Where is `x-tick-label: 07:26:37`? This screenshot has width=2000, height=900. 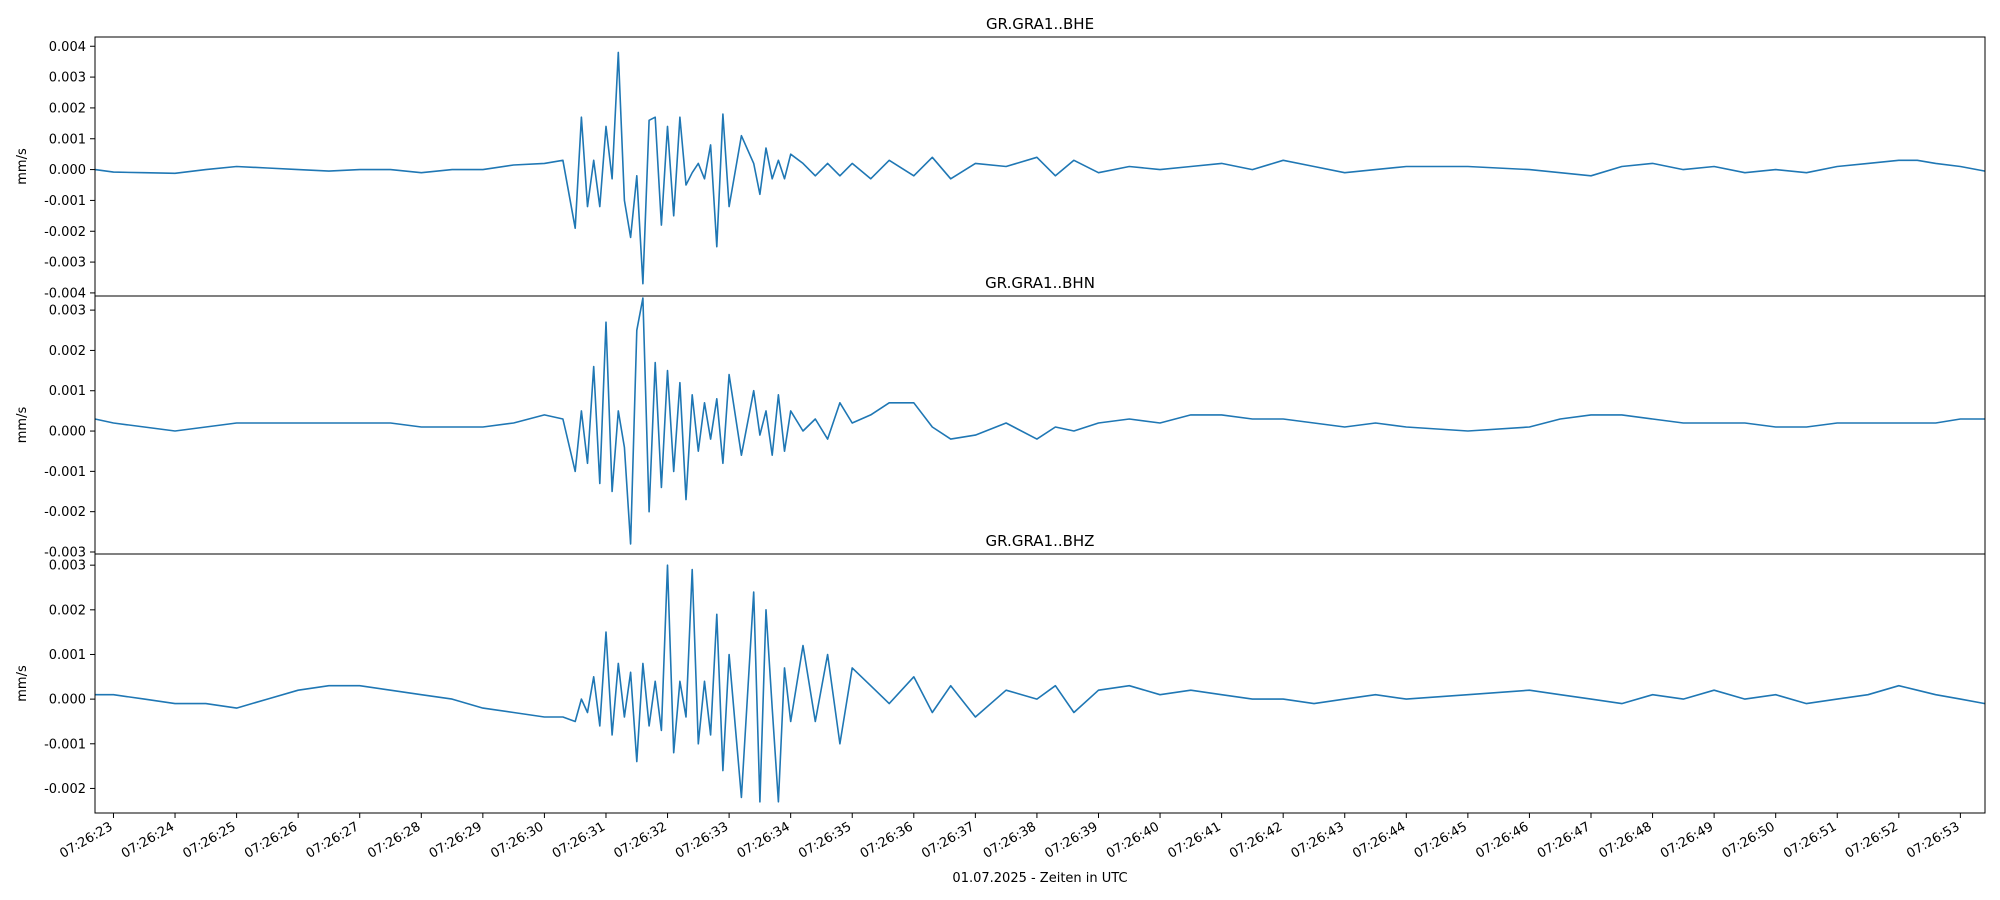
x-tick-label: 07:26:37 is located at coordinates (948, 840).